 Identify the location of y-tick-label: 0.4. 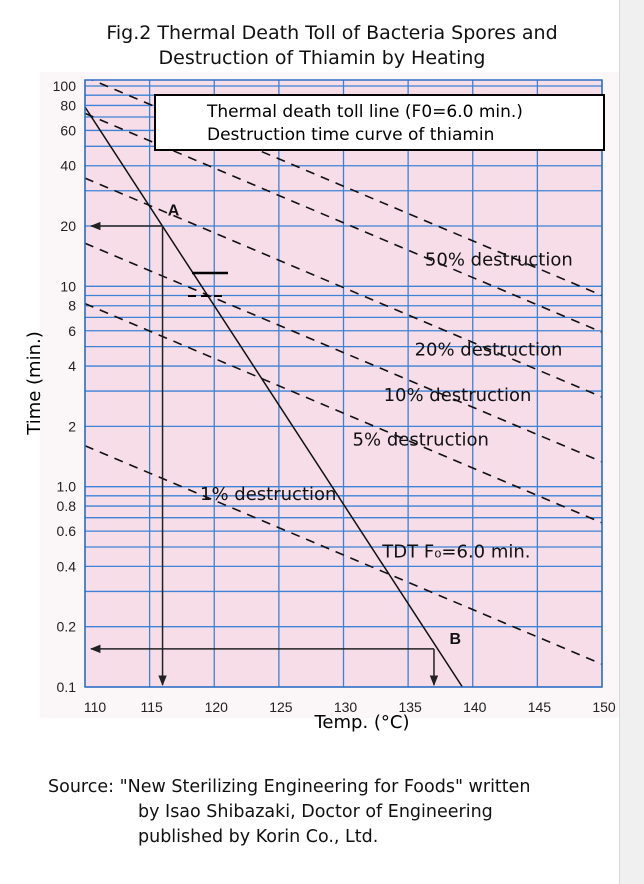
(67, 566).